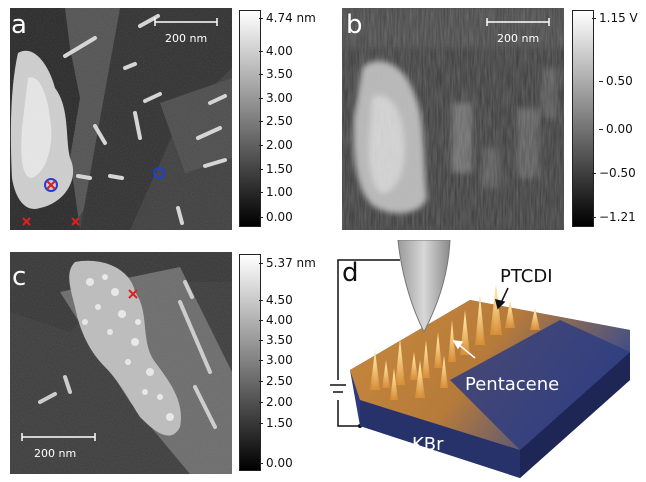 The height and width of the screenshot is (482, 646). I want to click on colorbar-c-tick: 2.50, so click(276, 381).